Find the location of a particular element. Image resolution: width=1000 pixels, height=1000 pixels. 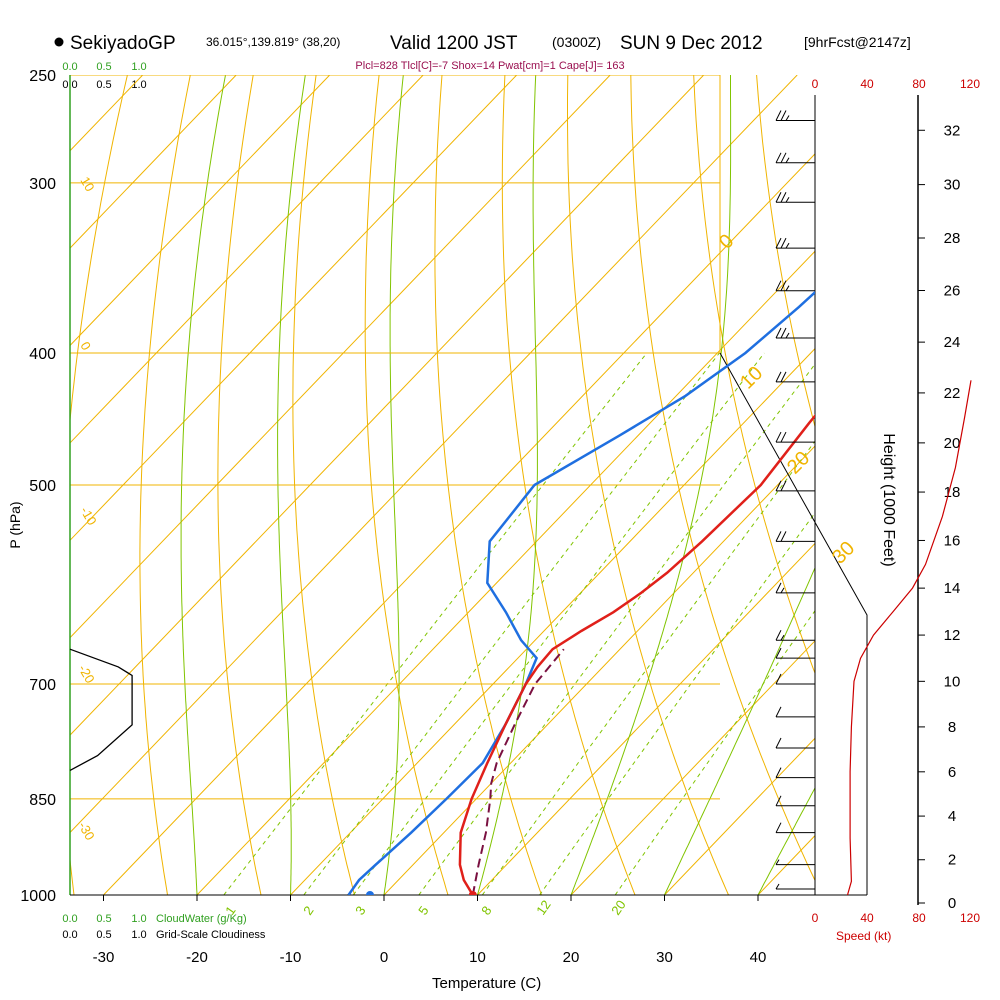

pressure-tick-label: 850 is located at coordinates (42, 800).